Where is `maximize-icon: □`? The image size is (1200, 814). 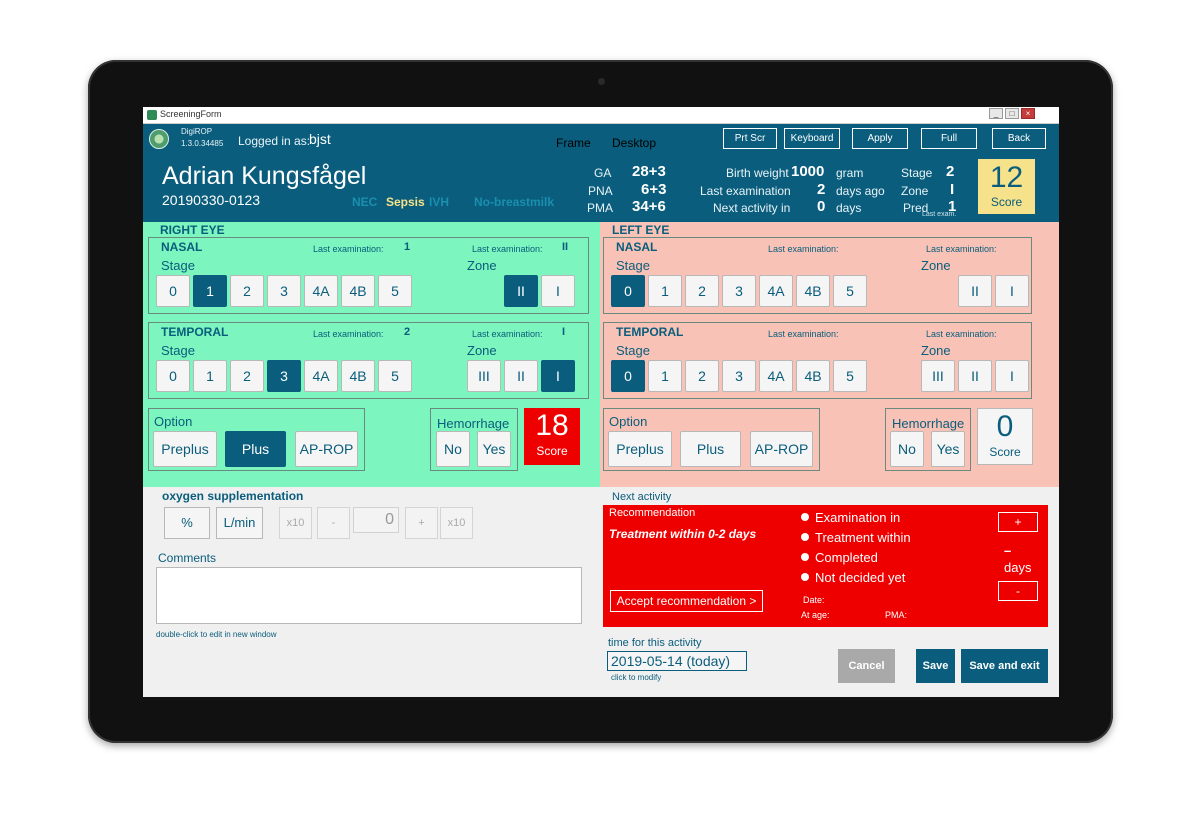 maximize-icon: □ is located at coordinates (1012, 113).